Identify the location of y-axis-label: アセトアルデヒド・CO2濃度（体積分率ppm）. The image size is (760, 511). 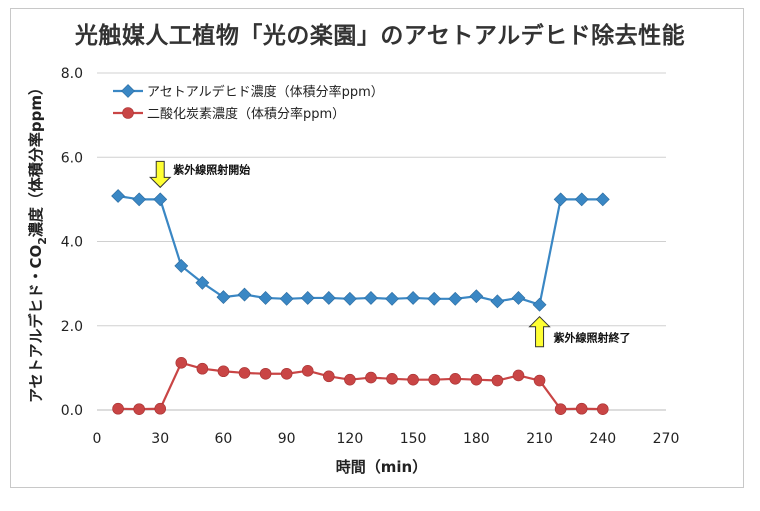
(38, 241).